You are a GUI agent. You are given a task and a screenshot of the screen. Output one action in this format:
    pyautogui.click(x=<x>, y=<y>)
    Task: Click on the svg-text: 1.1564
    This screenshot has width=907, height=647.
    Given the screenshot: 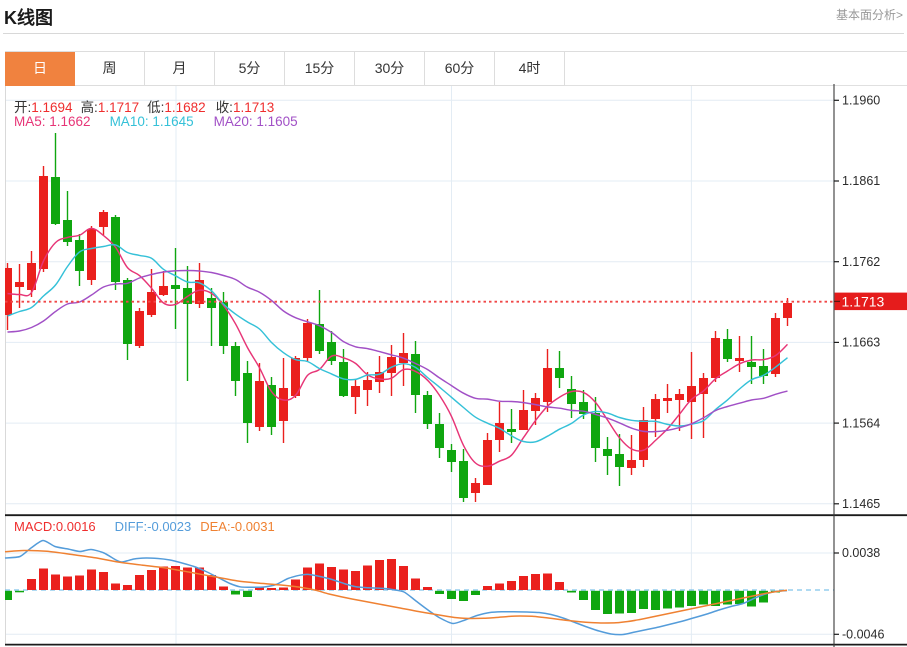 What is the action you would take?
    pyautogui.click(x=861, y=423)
    